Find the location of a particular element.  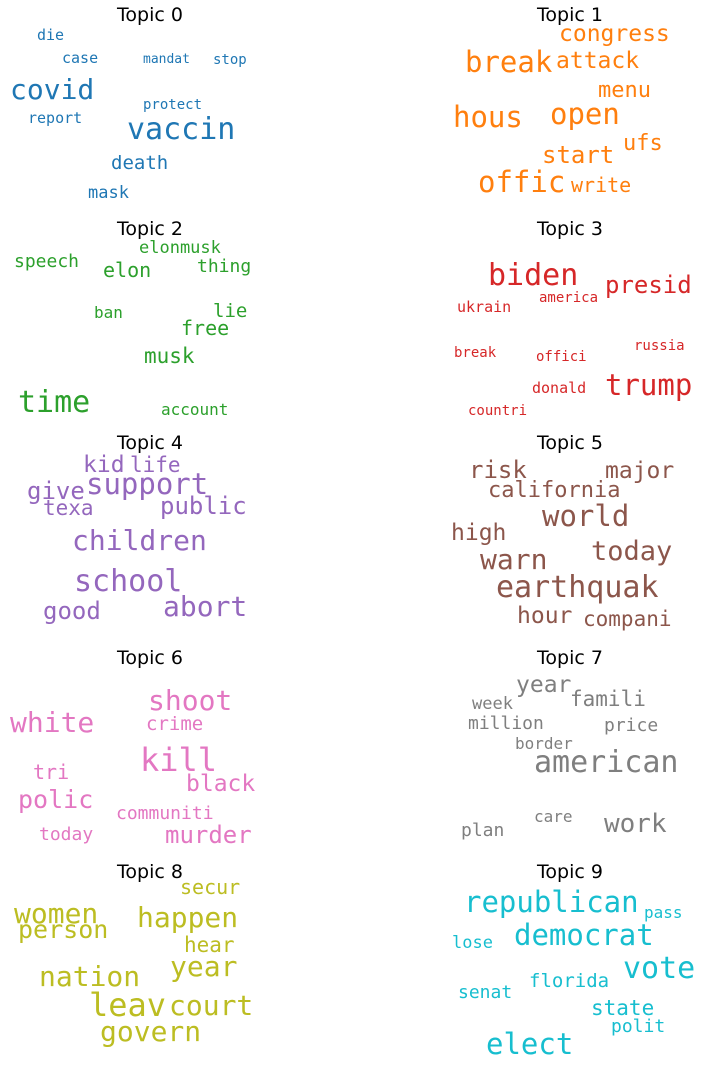

topic-word: high is located at coordinates (479, 533).